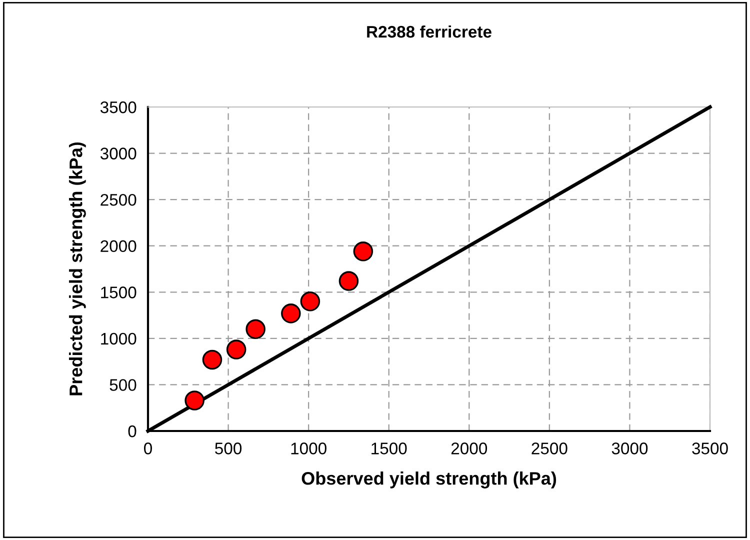  What do you see at coordinates (308, 448) in the screenshot?
I see `x-tick-label: 1000` at bounding box center [308, 448].